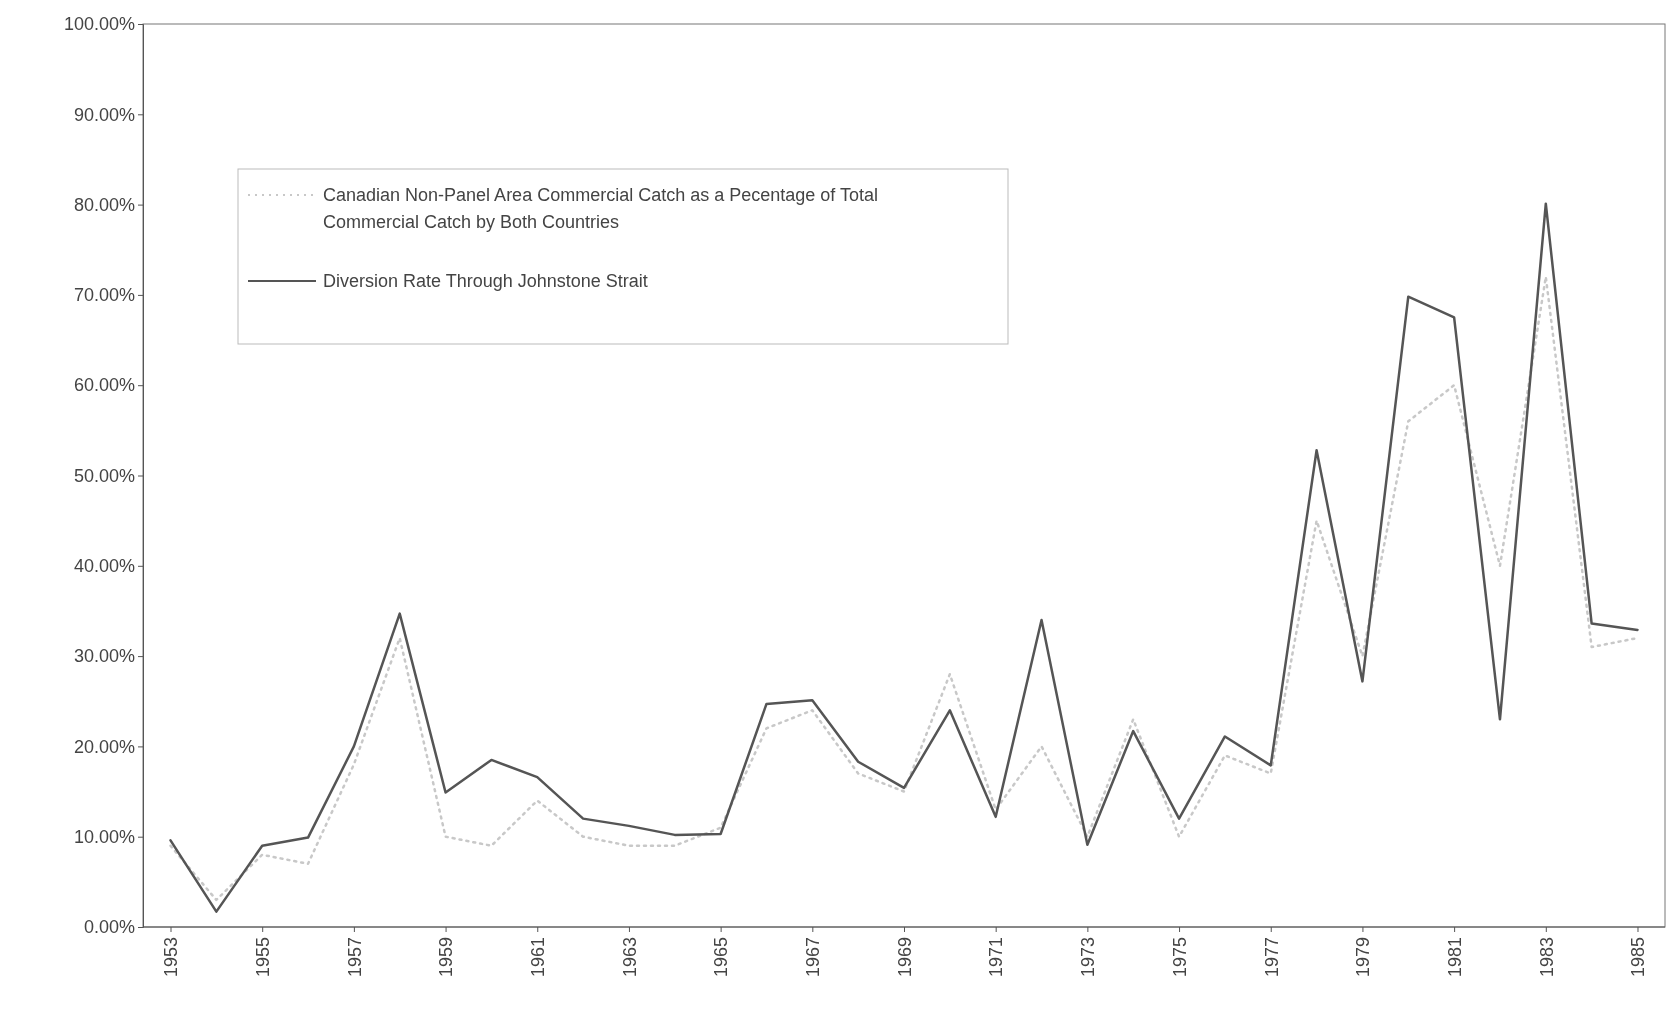 The image size is (1676, 1010). What do you see at coordinates (171, 957) in the screenshot?
I see `x-tick-label: 1953` at bounding box center [171, 957].